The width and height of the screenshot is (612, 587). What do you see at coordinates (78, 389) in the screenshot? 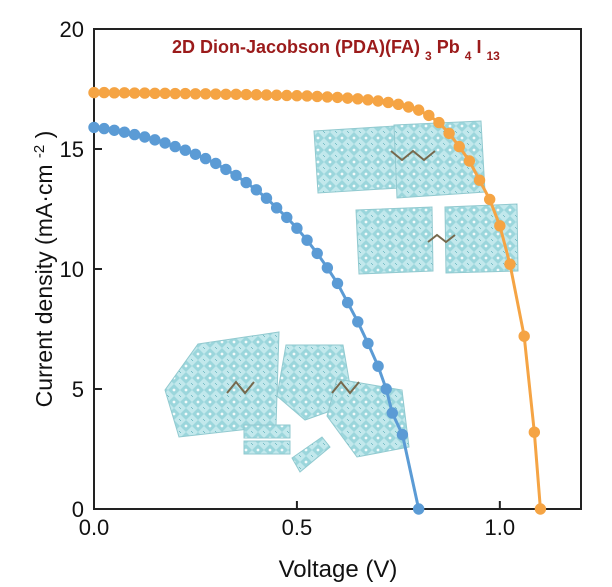
I see `y-tick-label-1: 5` at bounding box center [78, 389].